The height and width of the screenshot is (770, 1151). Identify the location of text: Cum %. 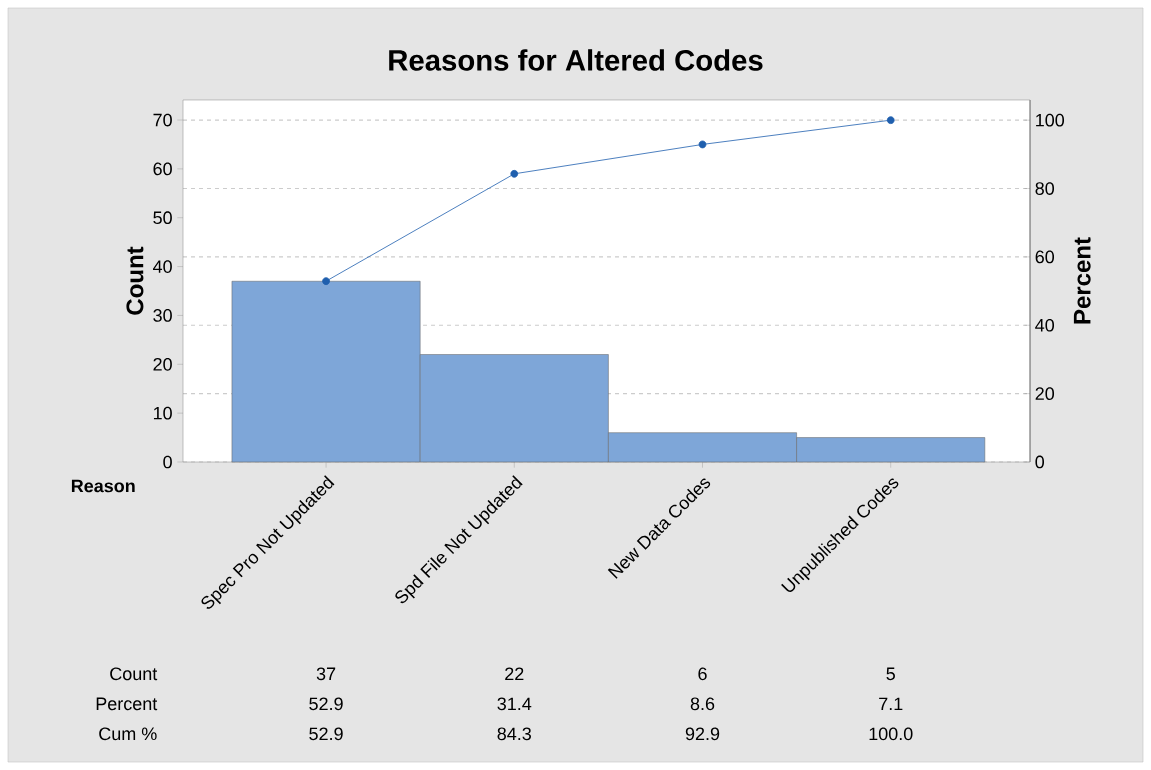
(128, 734).